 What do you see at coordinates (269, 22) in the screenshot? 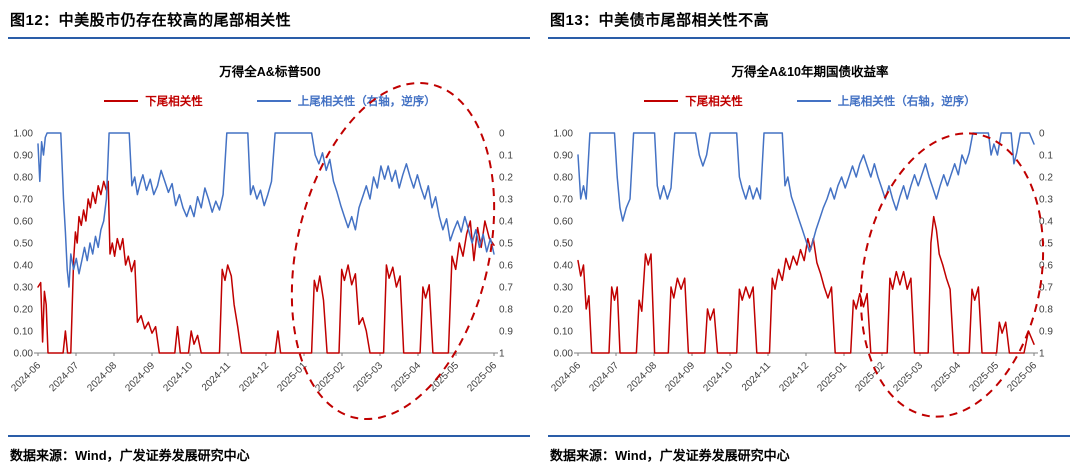
I see `figure-12-title: 图12：中美股市仍存在较高的尾部相关性` at bounding box center [269, 22].